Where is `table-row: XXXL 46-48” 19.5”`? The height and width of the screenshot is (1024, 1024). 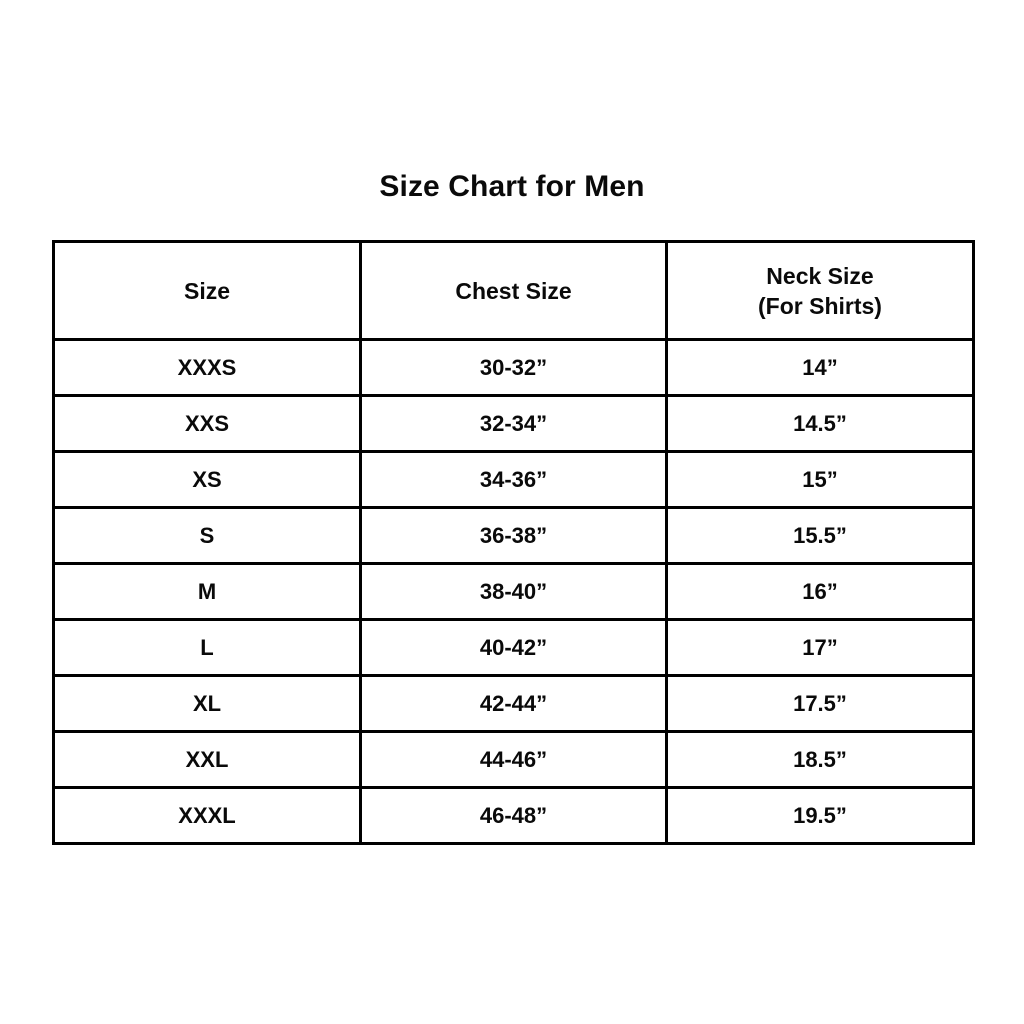
table-row: XXXL 46-48” 19.5” is located at coordinates (513, 815).